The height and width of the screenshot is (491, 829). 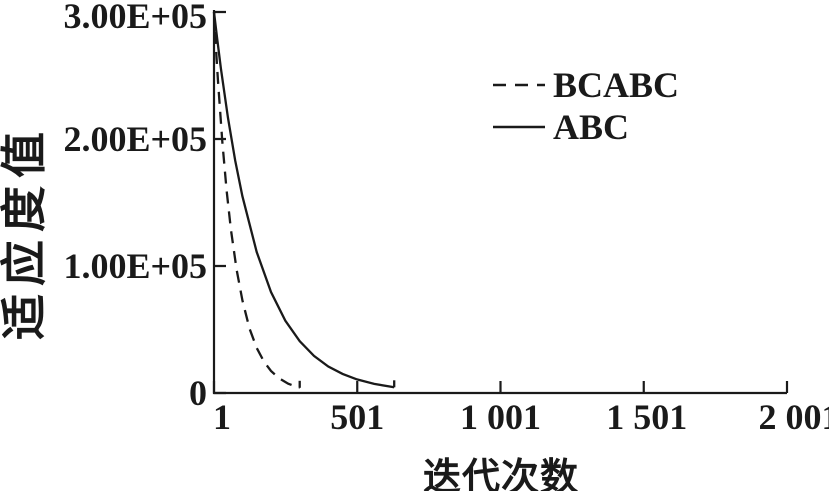 I want to click on solid-line-sample, so click(x=519, y=127).